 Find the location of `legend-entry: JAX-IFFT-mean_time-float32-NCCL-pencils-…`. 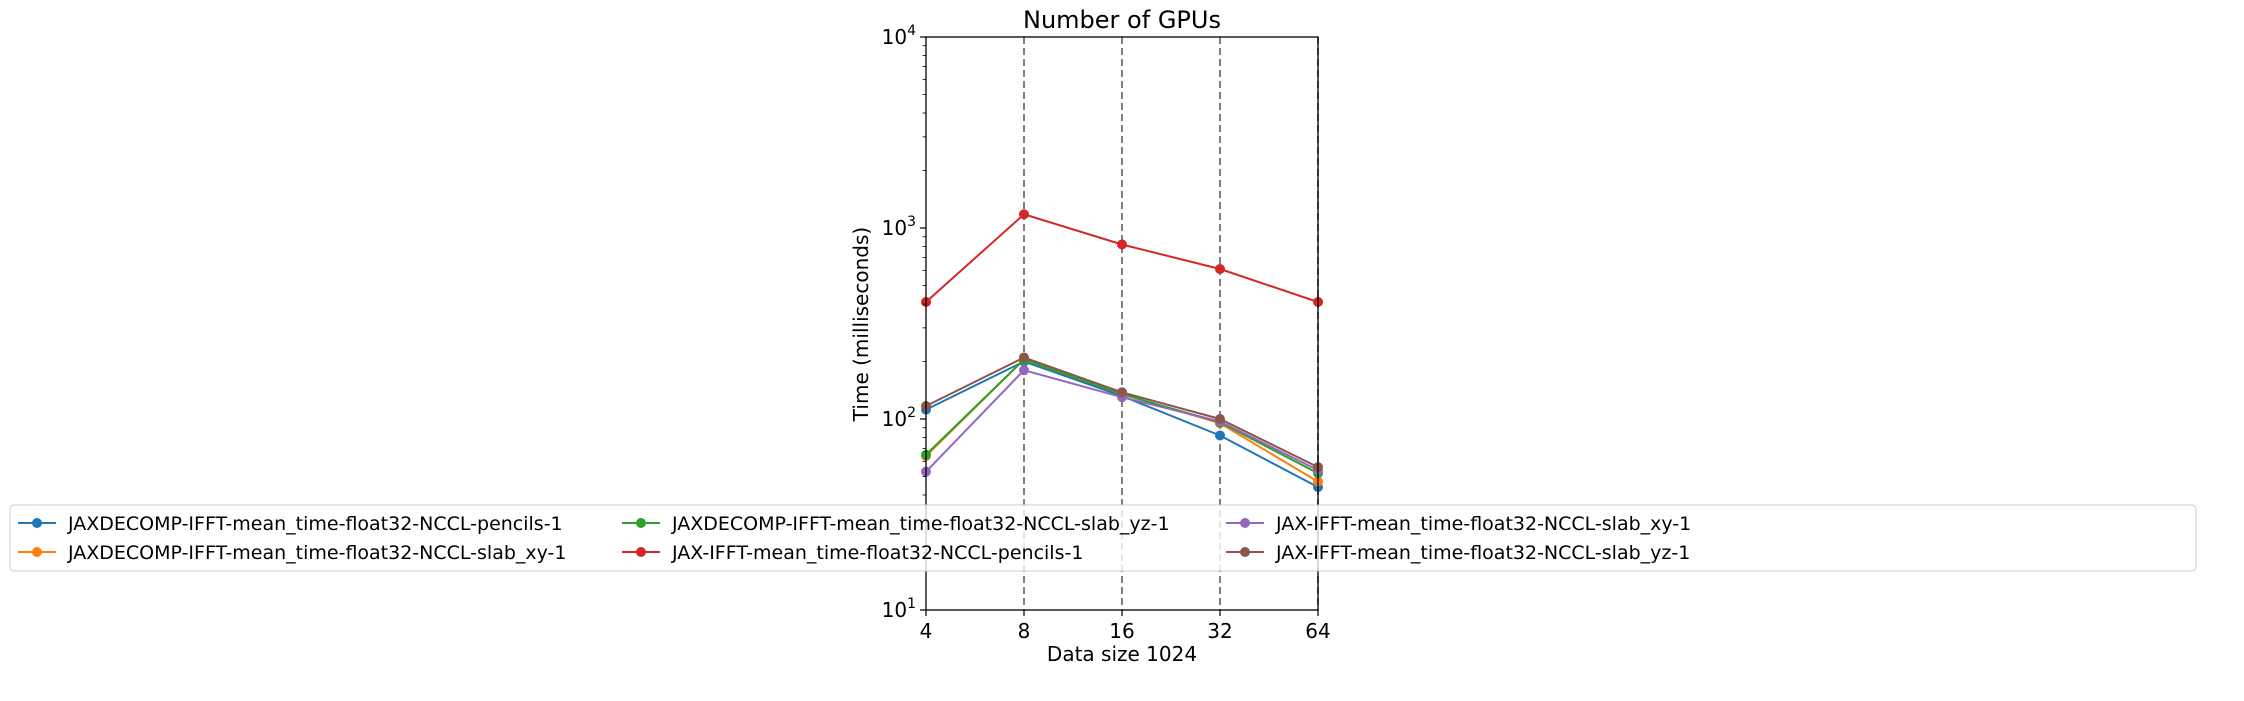

legend-entry: JAX-IFFT-mean_time-float32-NCCL-pencils-… is located at coordinates (852, 553).